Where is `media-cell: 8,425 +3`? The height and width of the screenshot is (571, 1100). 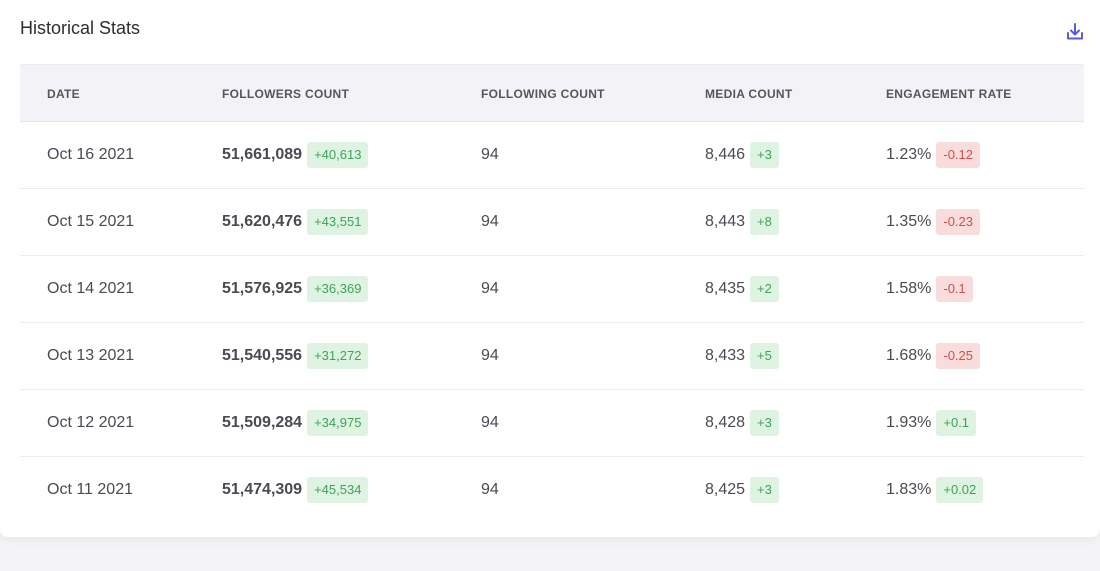 media-cell: 8,425 +3 is located at coordinates (742, 490).